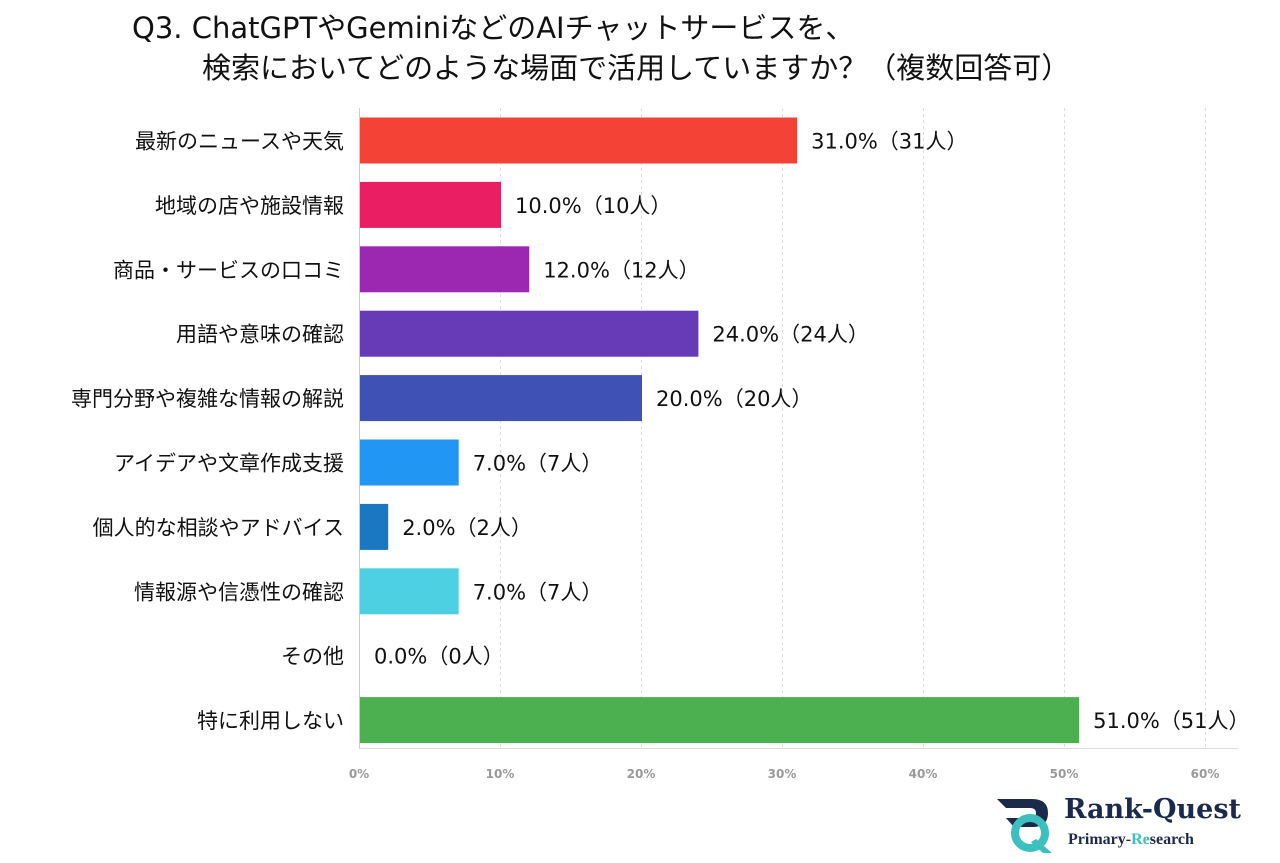 The image size is (1280, 863). What do you see at coordinates (239, 142) in the screenshot?
I see `category-label: 最新のニュースや天気` at bounding box center [239, 142].